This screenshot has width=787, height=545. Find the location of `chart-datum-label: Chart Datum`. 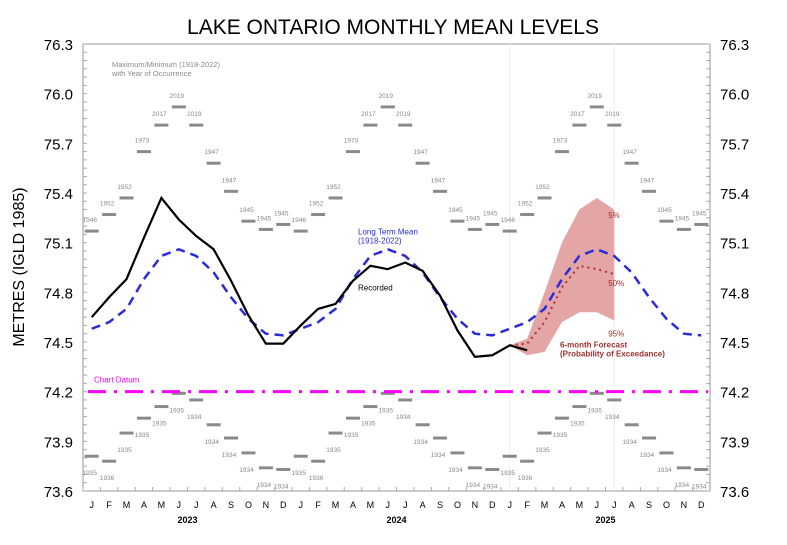

chart-datum-label: Chart Datum is located at coordinates (117, 380).